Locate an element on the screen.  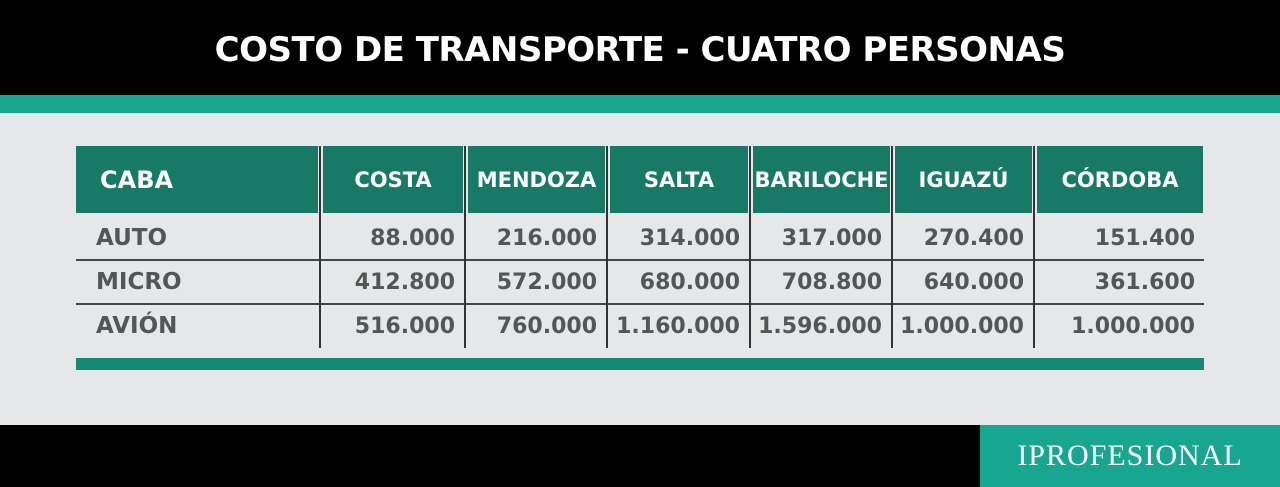
cell-value: 317.000 is located at coordinates (831, 238).